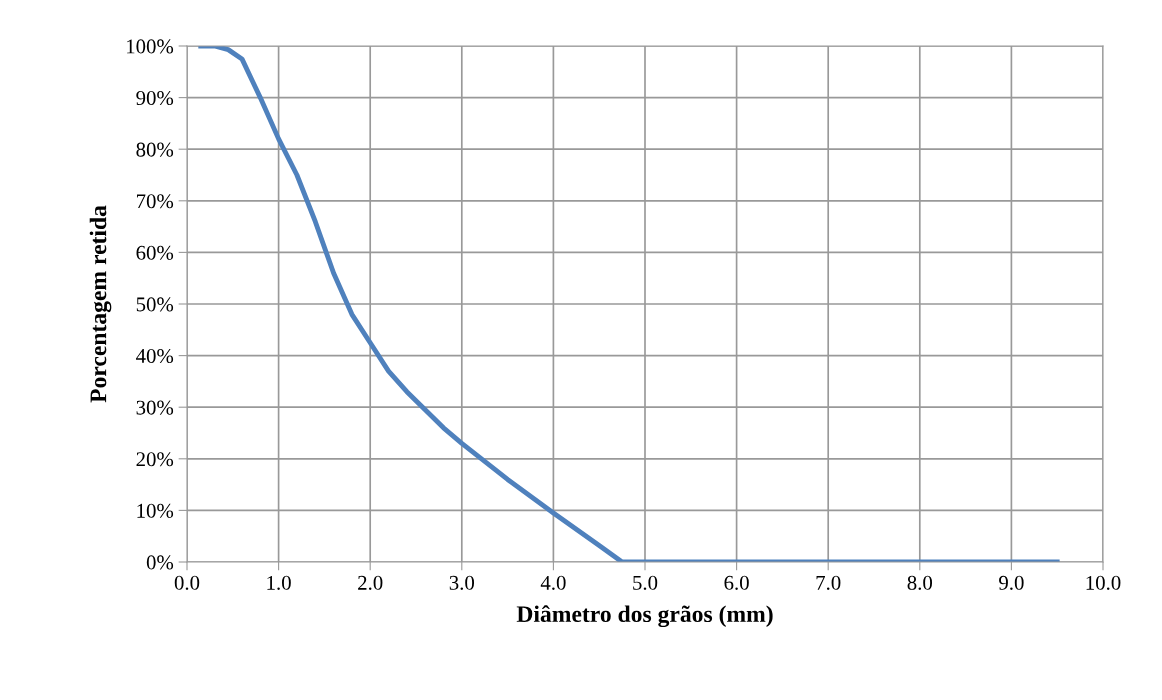 This screenshot has height=700, width=1162. Describe the element at coordinates (1011, 582) in the screenshot. I see `x-tick-label: 9.0` at that location.